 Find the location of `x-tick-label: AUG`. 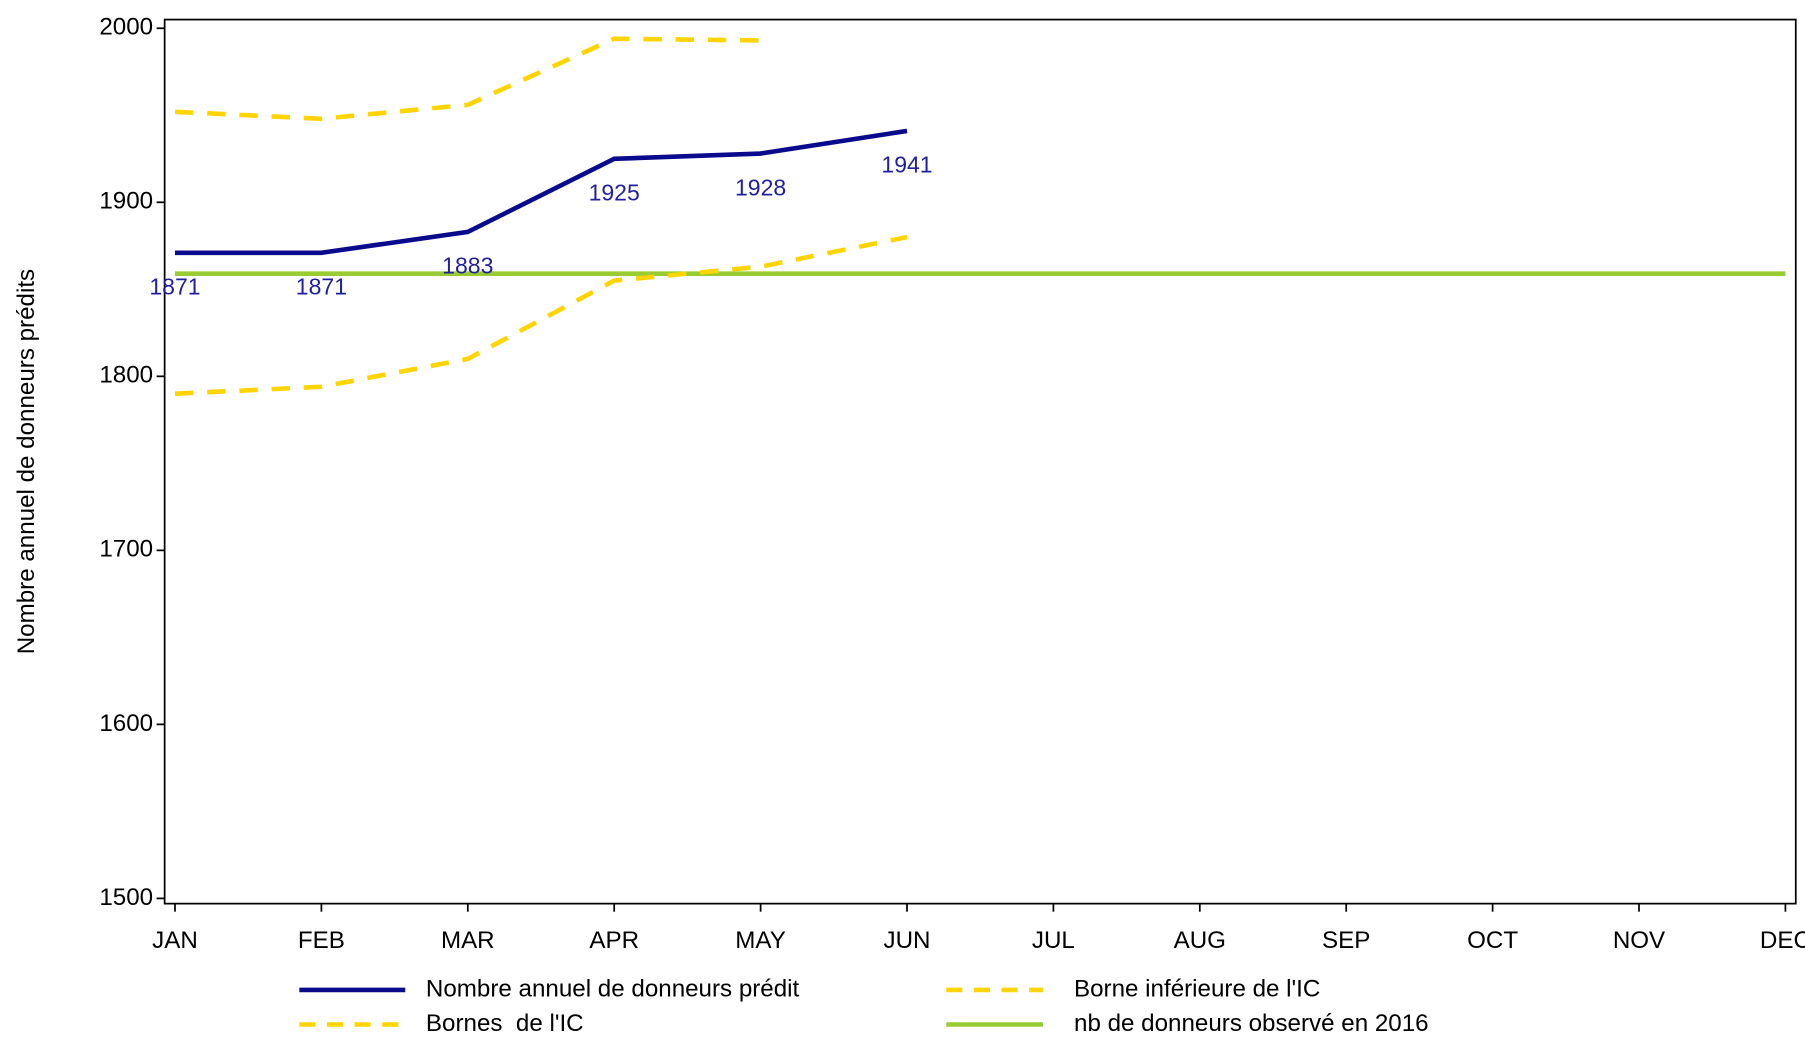

x-tick-label: AUG is located at coordinates (1200, 940).